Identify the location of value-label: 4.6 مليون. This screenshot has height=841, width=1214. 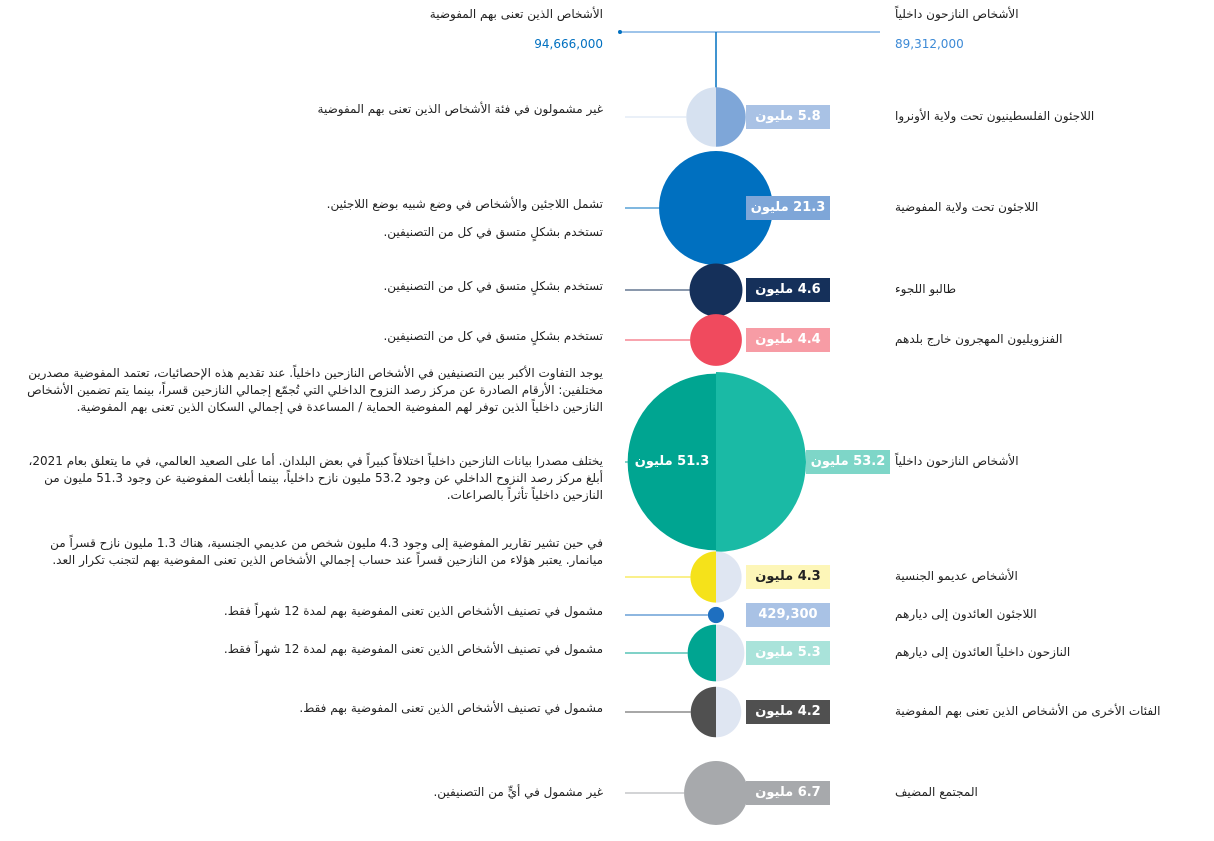
(788, 290).